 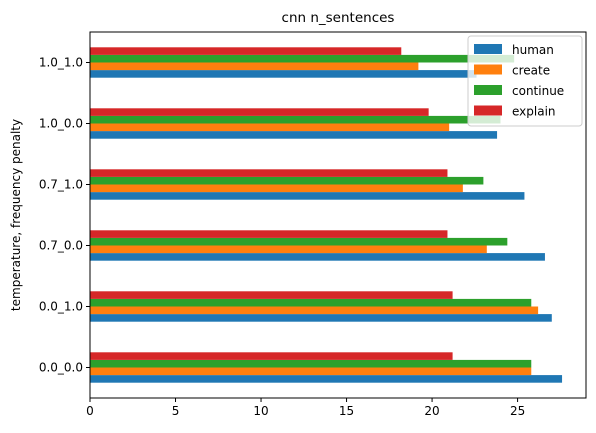 I want to click on bar-create-1.0_1.0, so click(x=254, y=66).